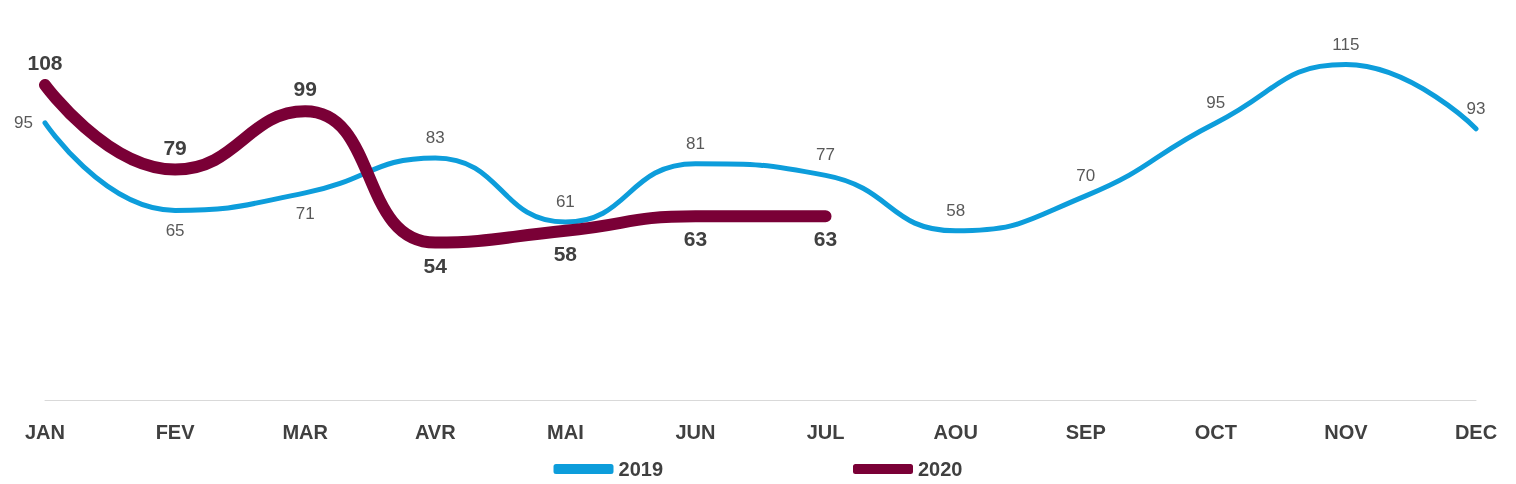  What do you see at coordinates (45, 62) in the screenshot?
I see `data-label: 108` at bounding box center [45, 62].